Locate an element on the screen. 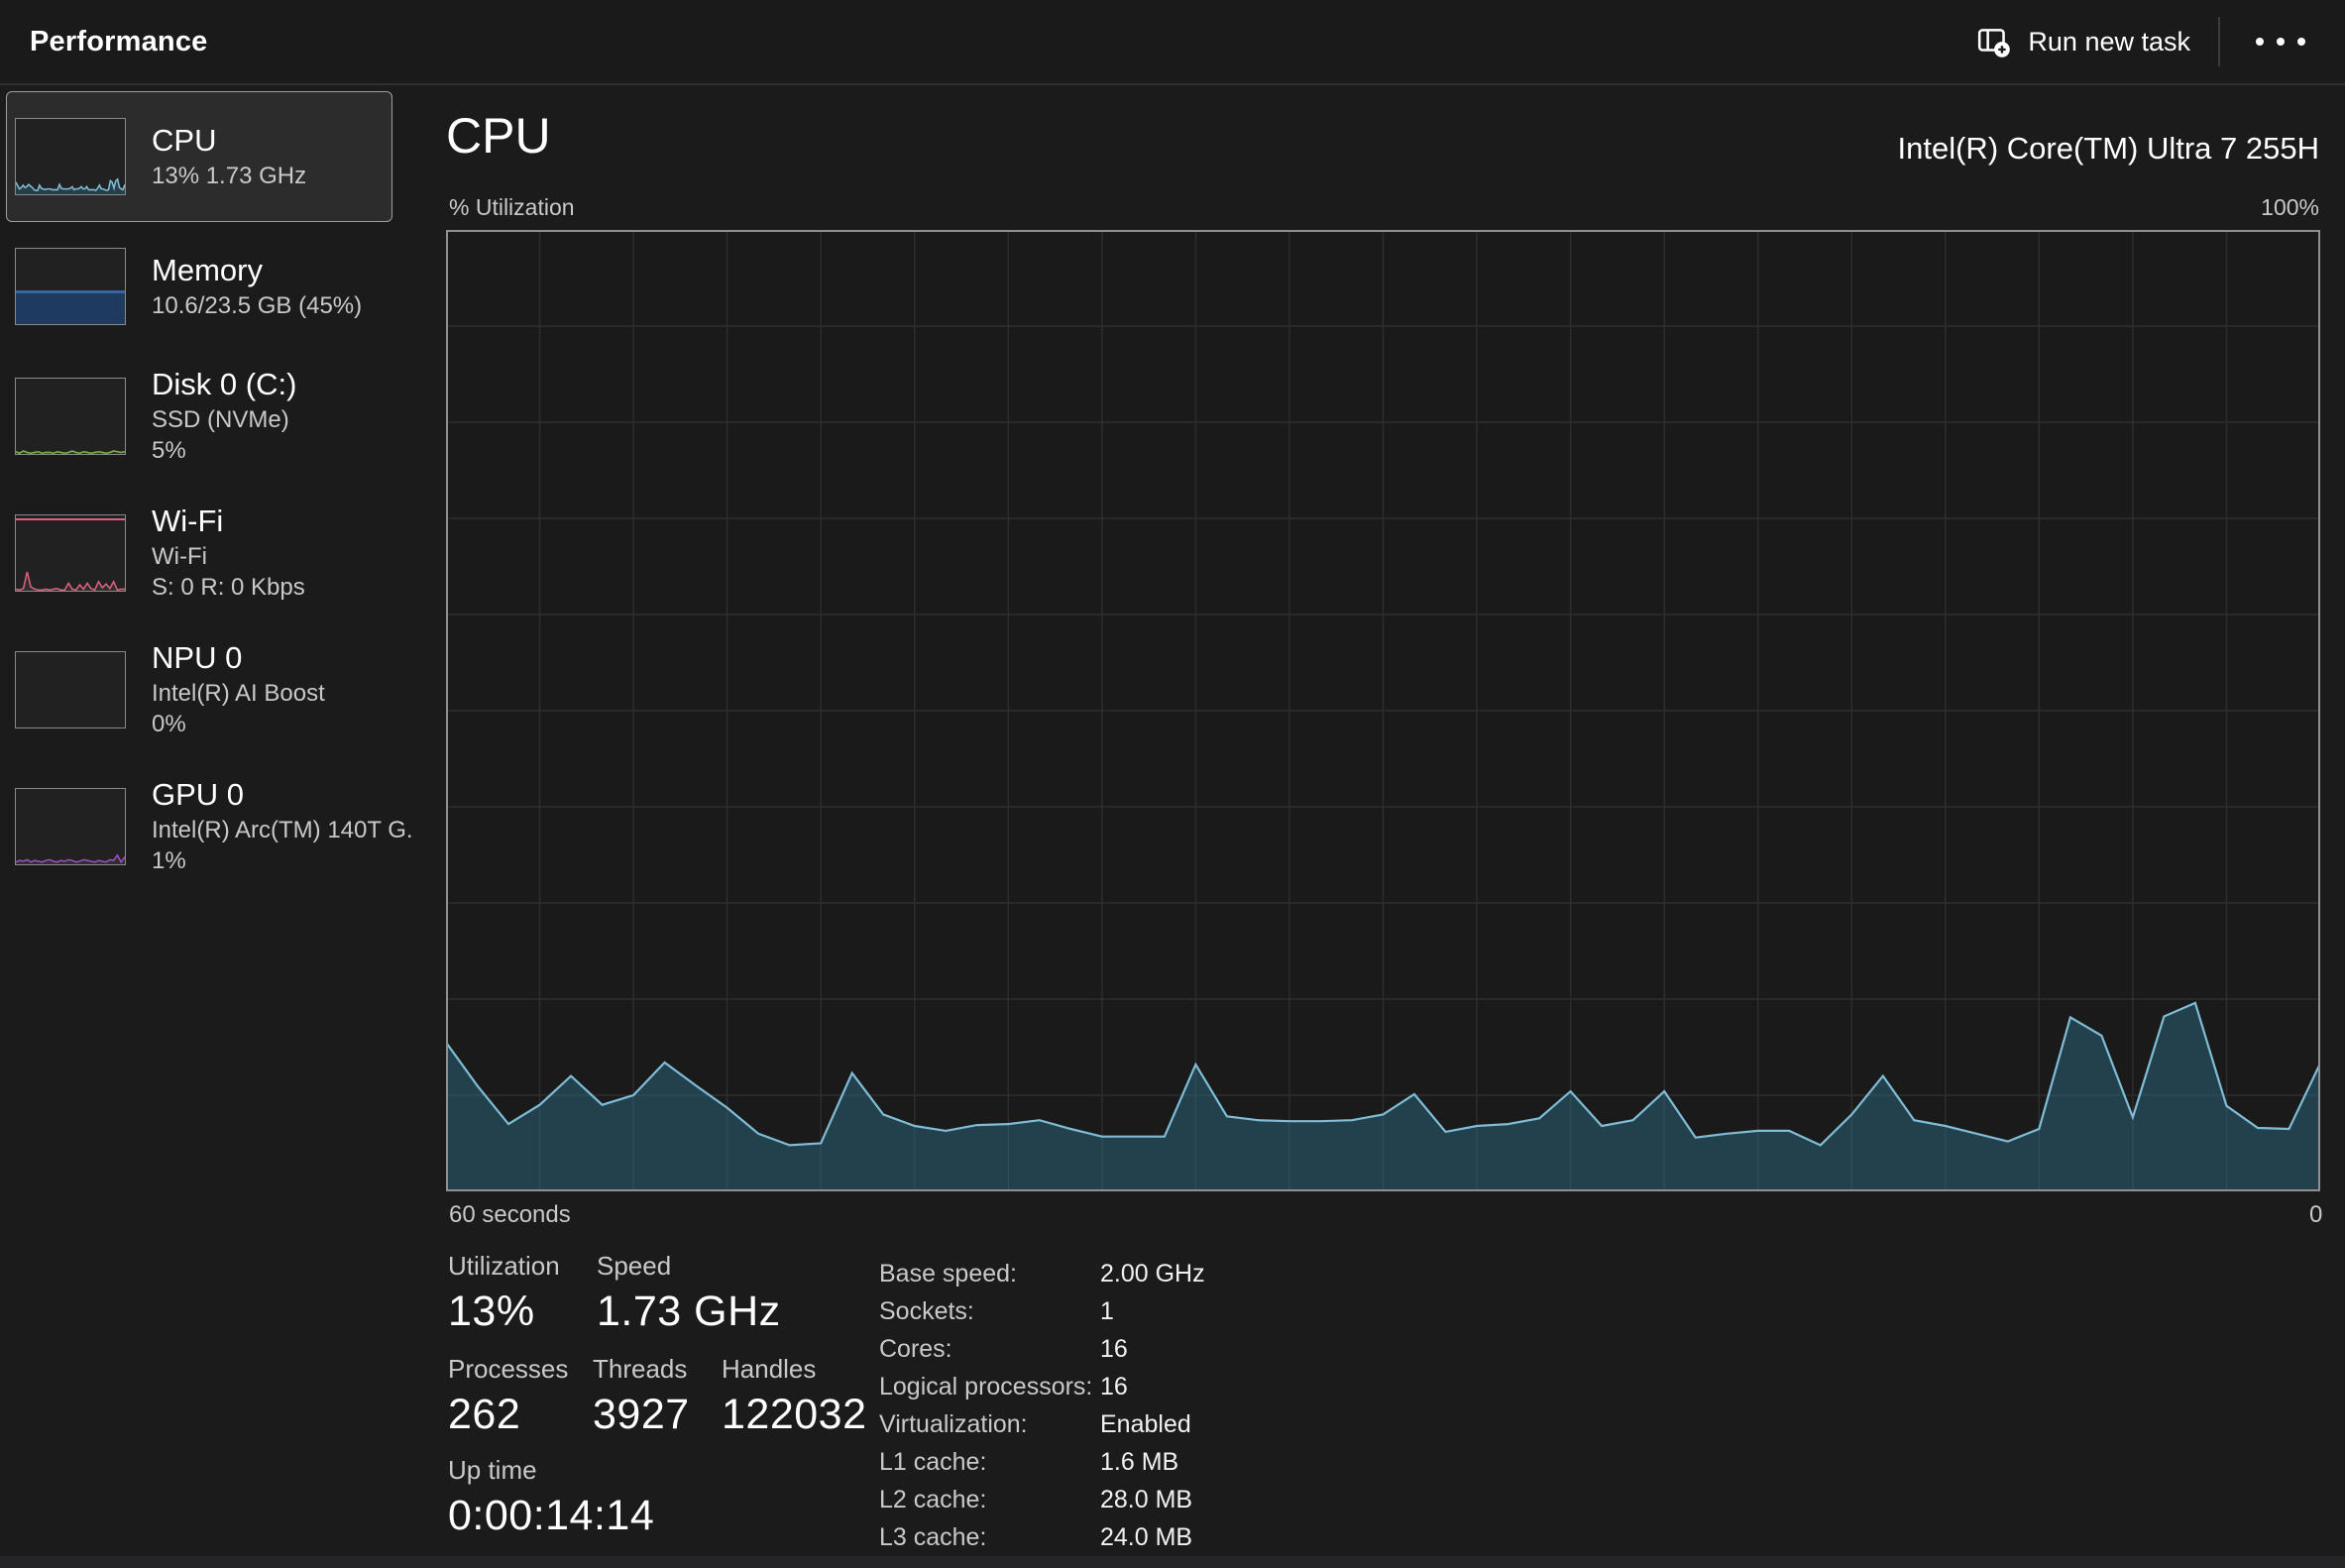 The width and height of the screenshot is (2345, 1568). sidebar-item-npu0: NPU 0 Intel(R) AI Boost 0% is located at coordinates (199, 689).